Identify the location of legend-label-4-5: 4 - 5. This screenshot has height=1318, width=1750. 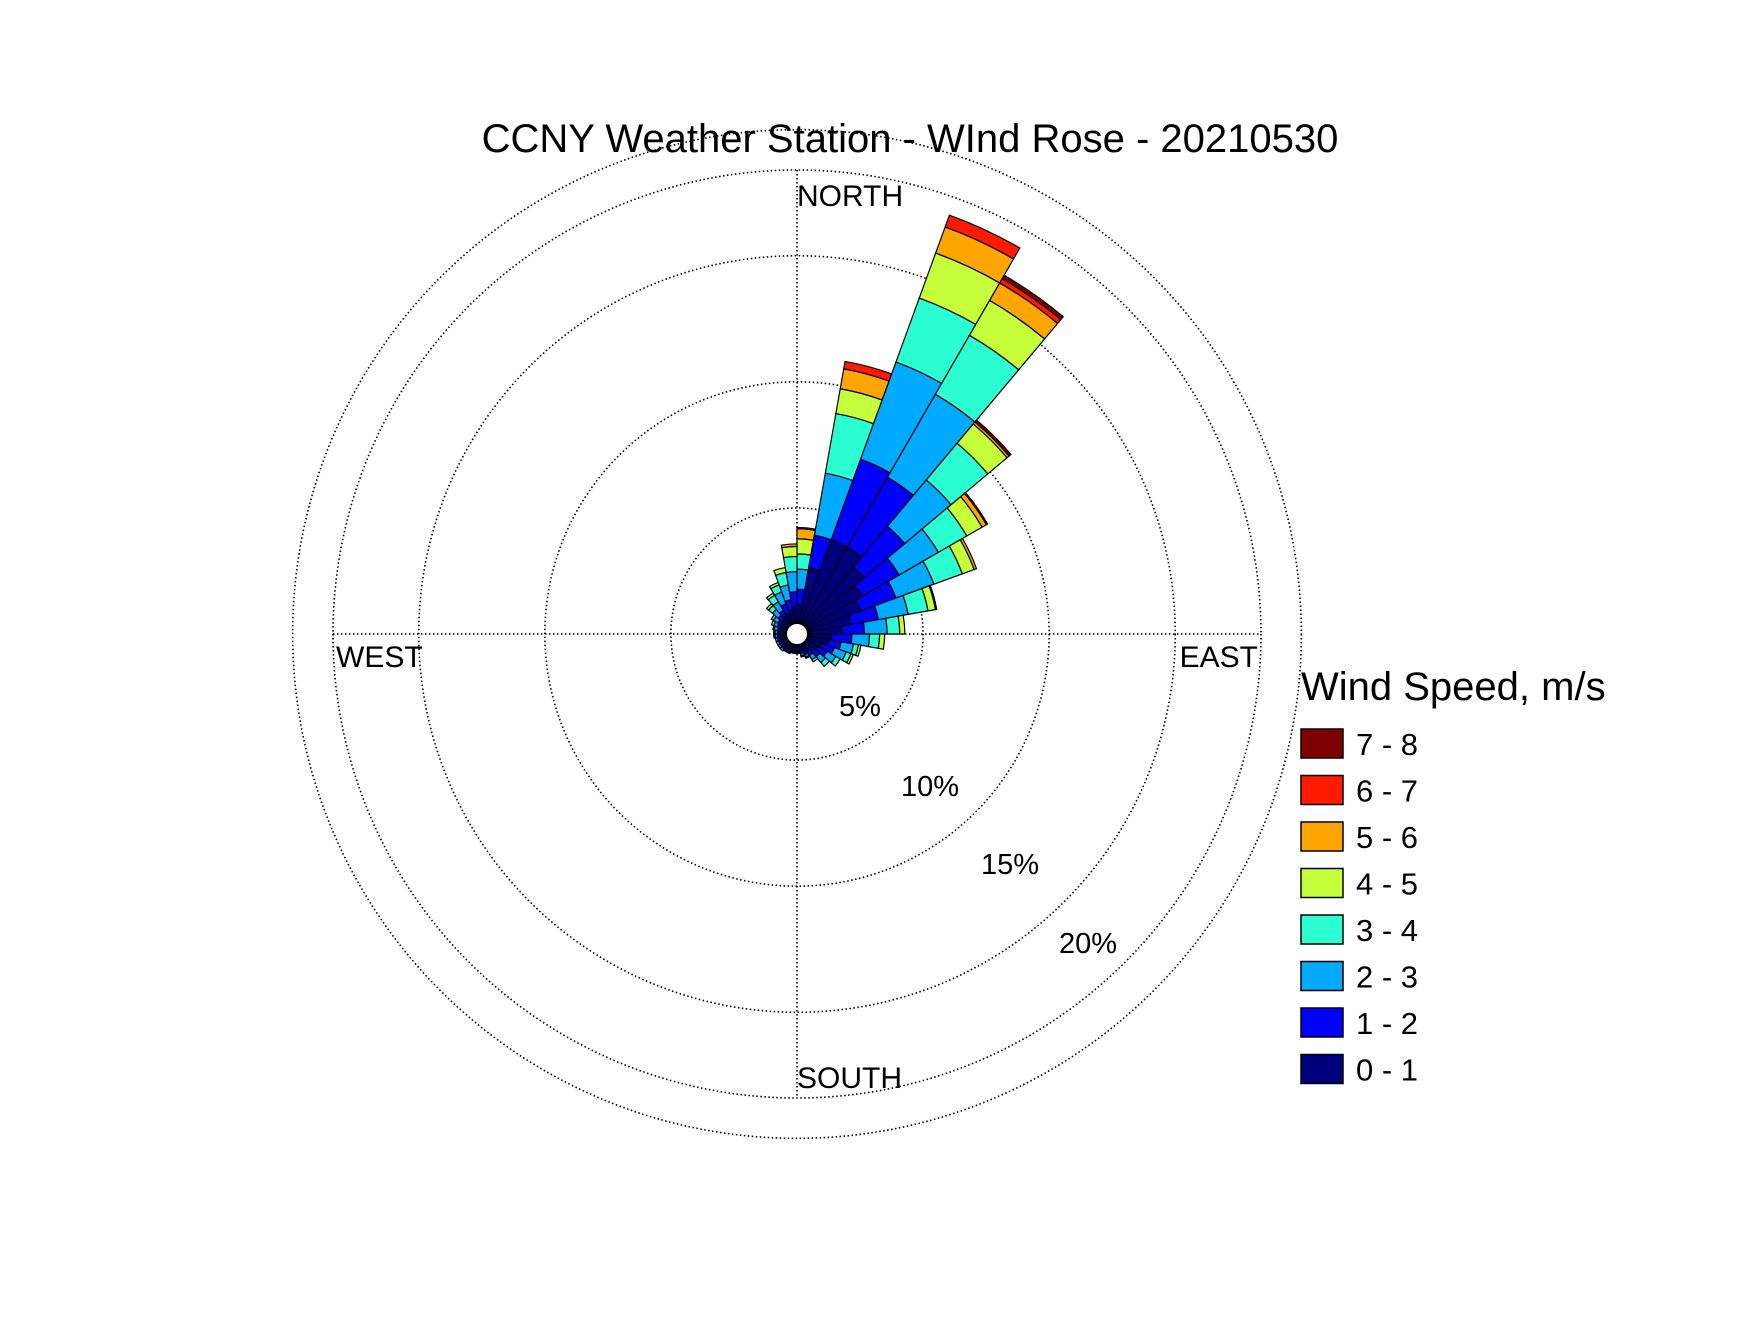
(1387, 884).